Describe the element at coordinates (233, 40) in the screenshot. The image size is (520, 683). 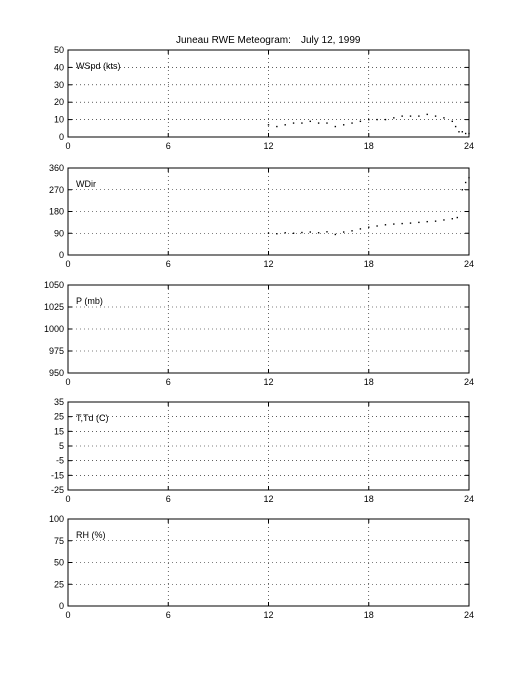
I see `title-station: Juneau RWE Meteogram:` at that location.